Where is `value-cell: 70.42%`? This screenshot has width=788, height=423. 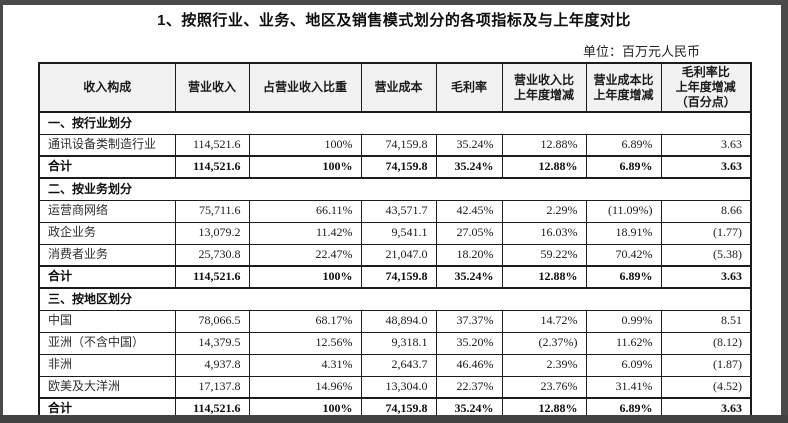 value-cell: 70.42% is located at coordinates (623, 255).